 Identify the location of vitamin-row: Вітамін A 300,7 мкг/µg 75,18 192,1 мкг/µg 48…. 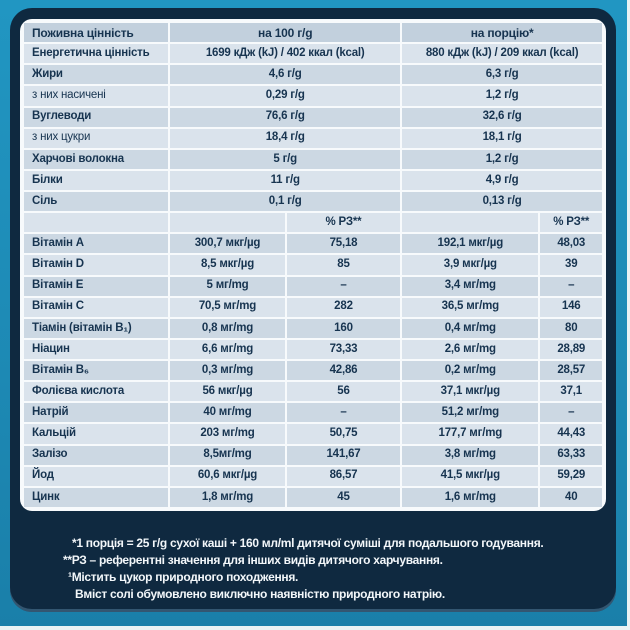
(313, 244).